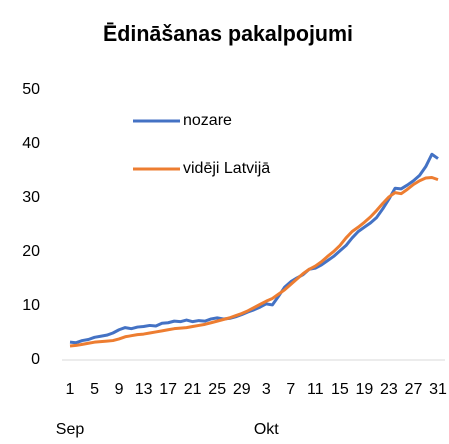 The image size is (449, 444). Describe the element at coordinates (266, 429) in the screenshot. I see `x-group-label: Okt` at that location.